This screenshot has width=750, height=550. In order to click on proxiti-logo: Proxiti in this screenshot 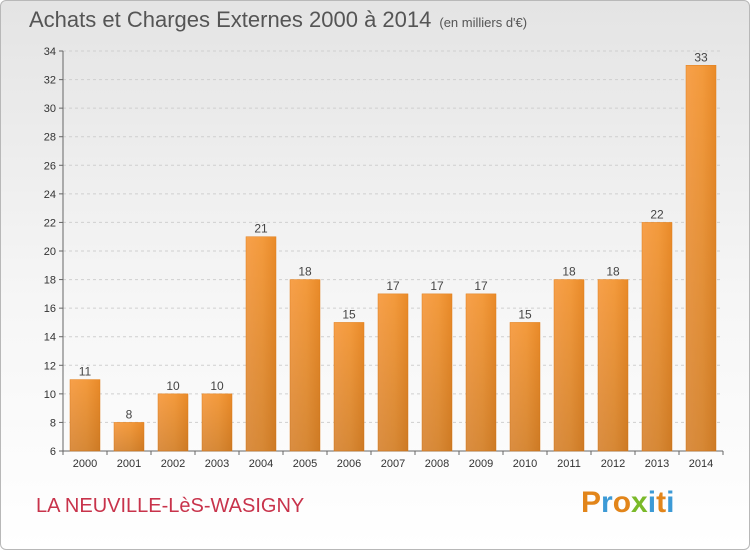, I will do `click(627, 503)`.